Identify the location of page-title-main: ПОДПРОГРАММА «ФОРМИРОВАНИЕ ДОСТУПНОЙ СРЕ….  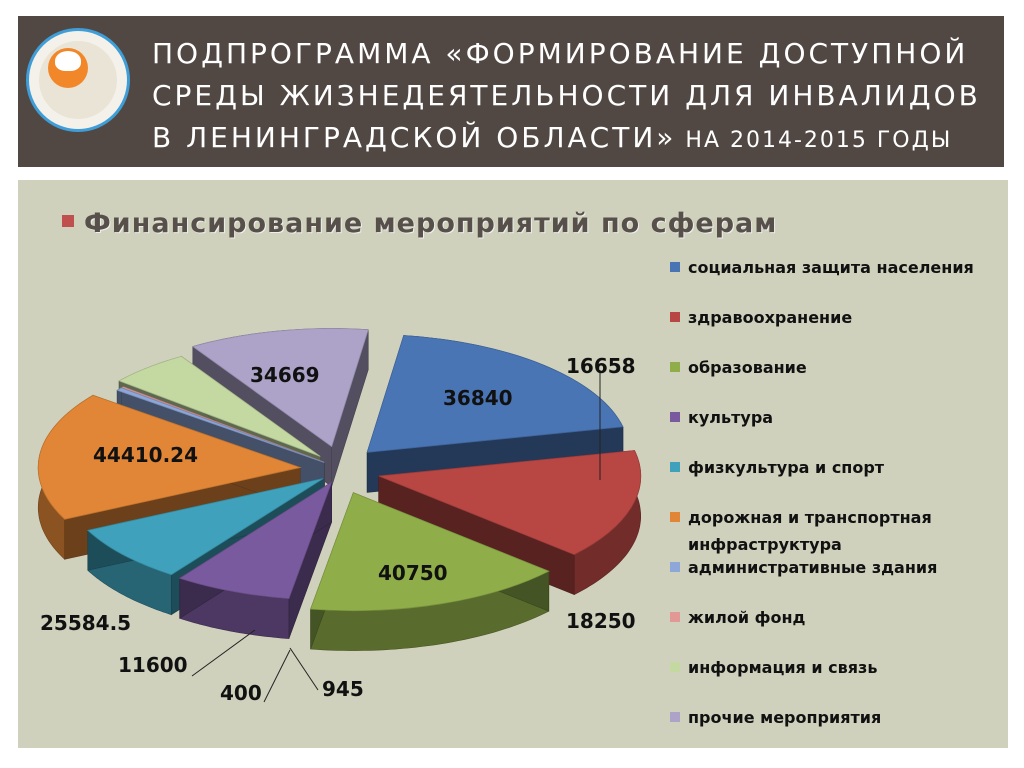
(566, 95).